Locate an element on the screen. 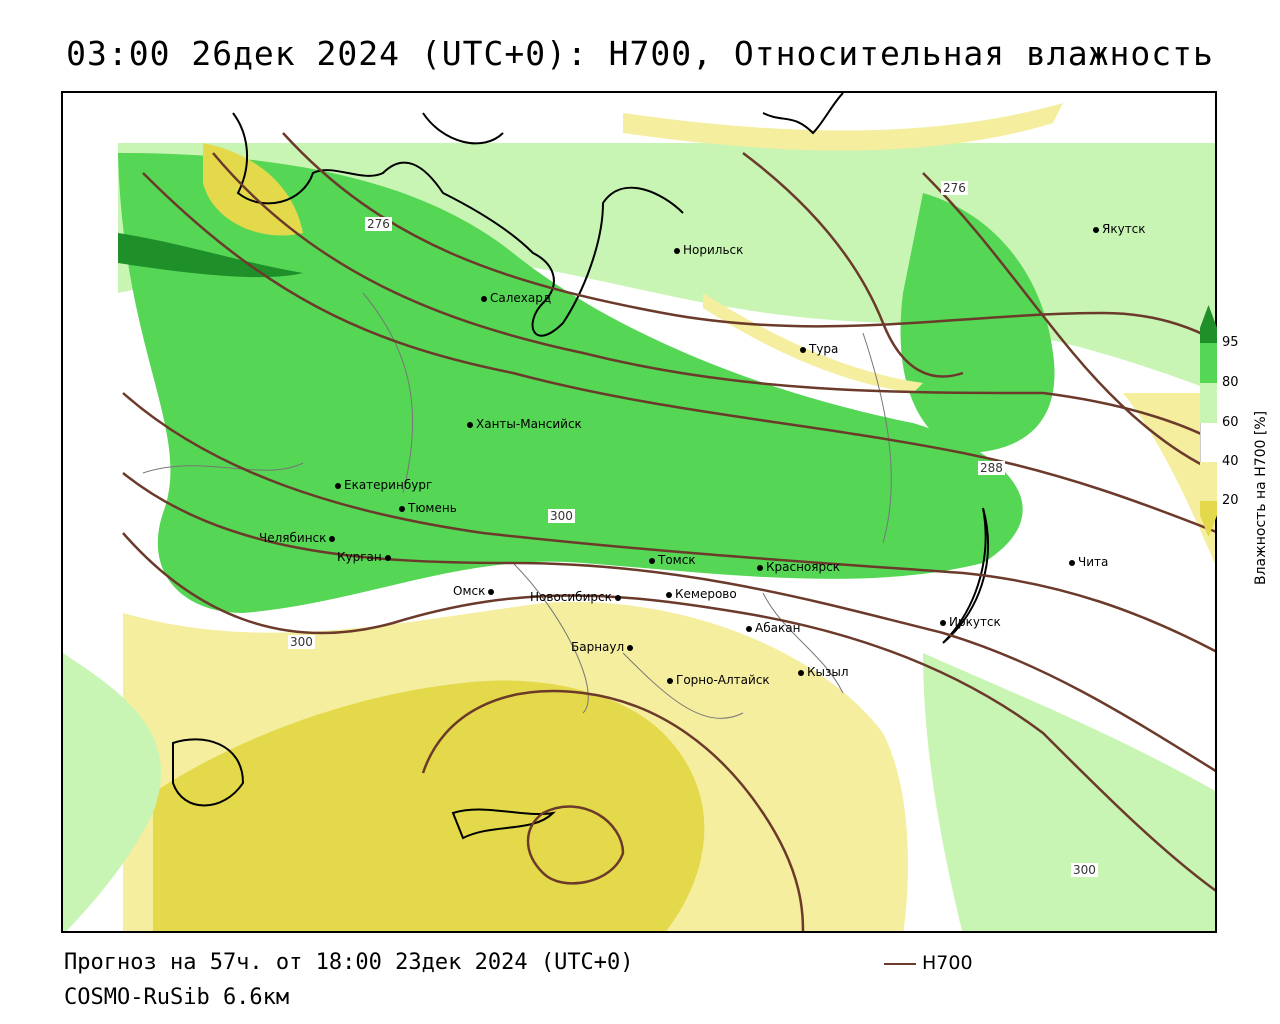 Image resolution: width=1280 pixels, height=1024 pixels. city-kurgan: Курган is located at coordinates (365, 557).